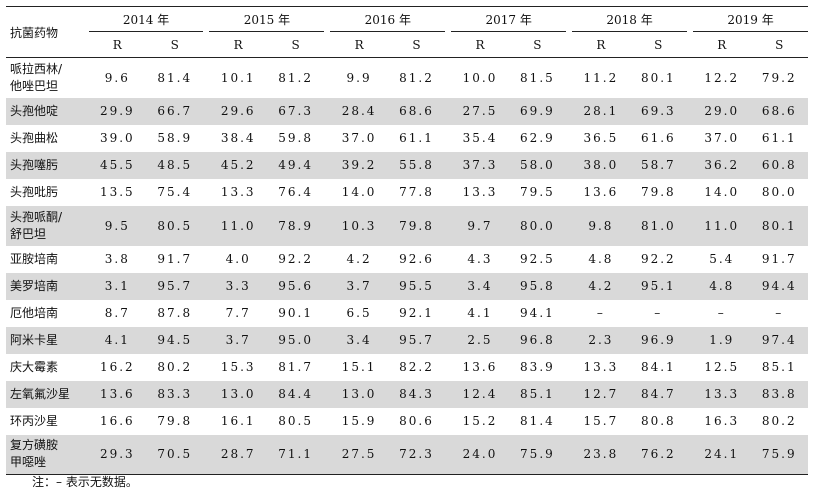 This screenshot has height=496, width=816. What do you see at coordinates (509, 19) in the screenshot?
I see `year-header: 2017 年` at bounding box center [509, 19].